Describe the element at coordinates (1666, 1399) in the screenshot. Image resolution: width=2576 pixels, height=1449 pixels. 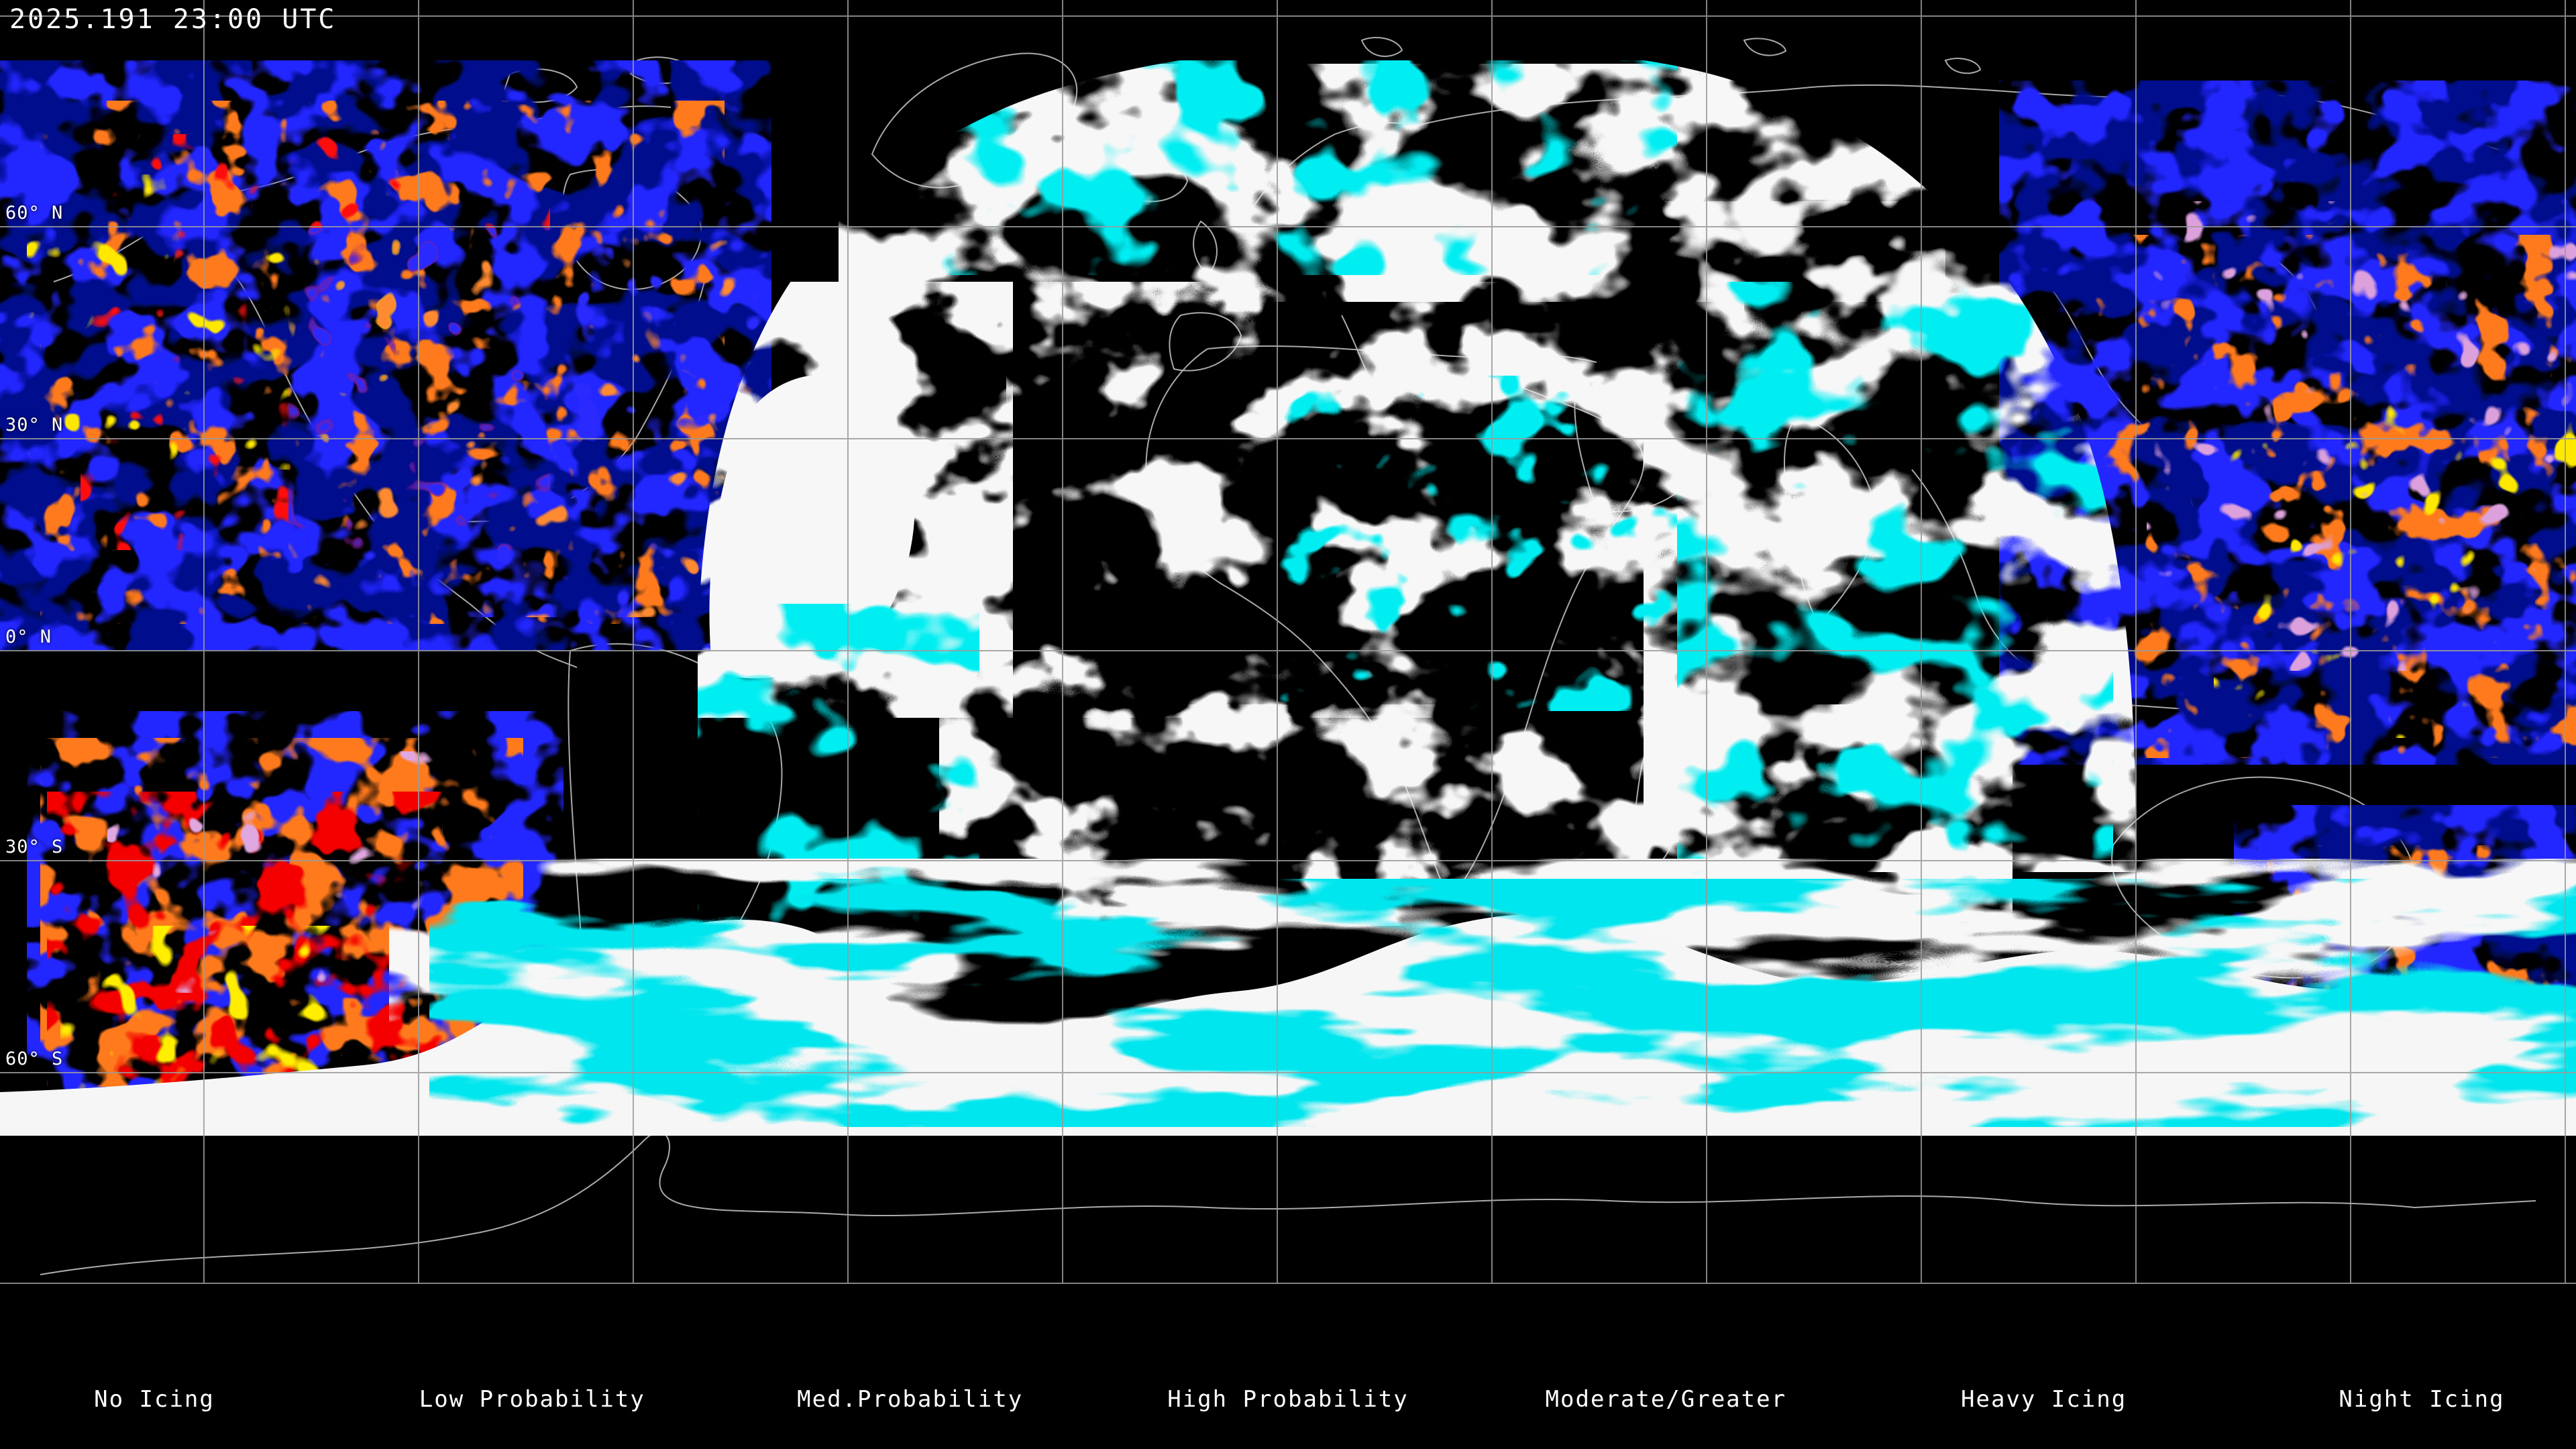
I see `legend-label-line1: Moderate/Greater` at that location.